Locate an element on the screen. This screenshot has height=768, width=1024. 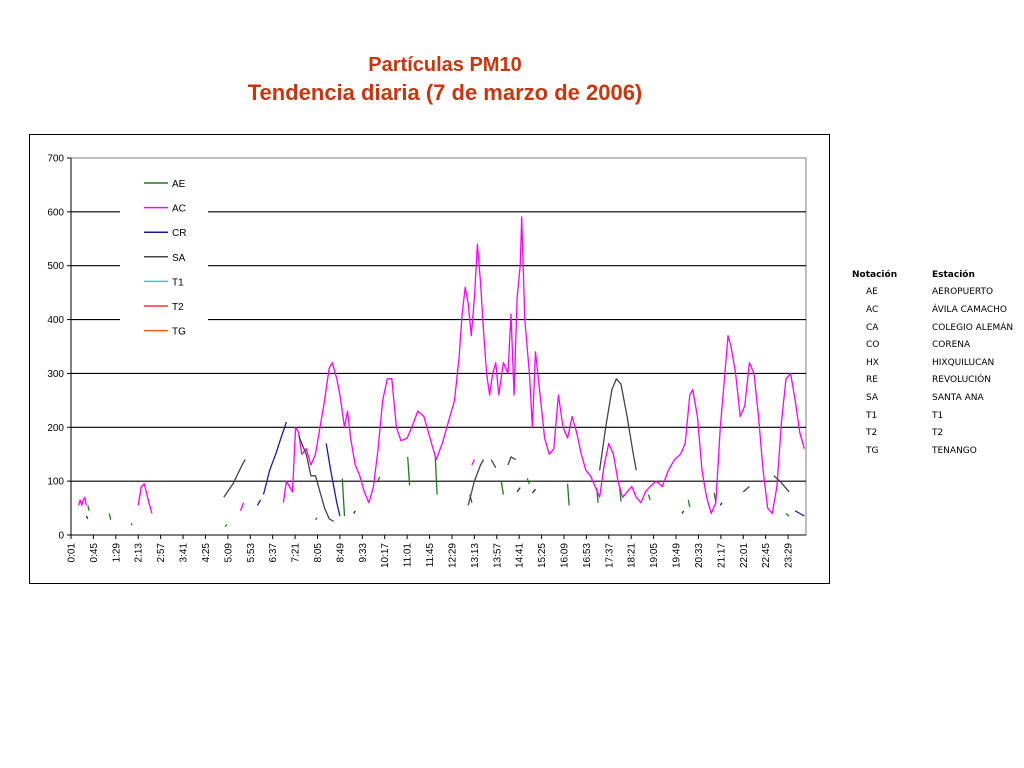
x-tick-label: 4:25 is located at coordinates (206, 553).